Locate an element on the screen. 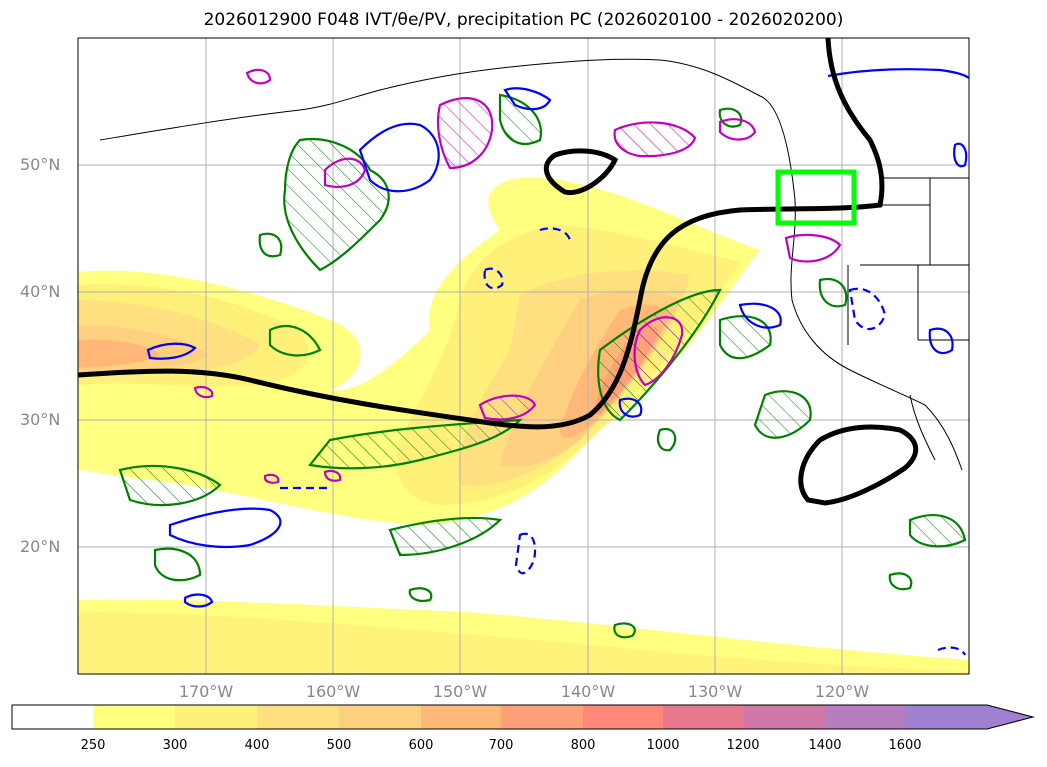 This screenshot has height=767, width=1047. colorbar-label-1200: 1200 is located at coordinates (743, 745).